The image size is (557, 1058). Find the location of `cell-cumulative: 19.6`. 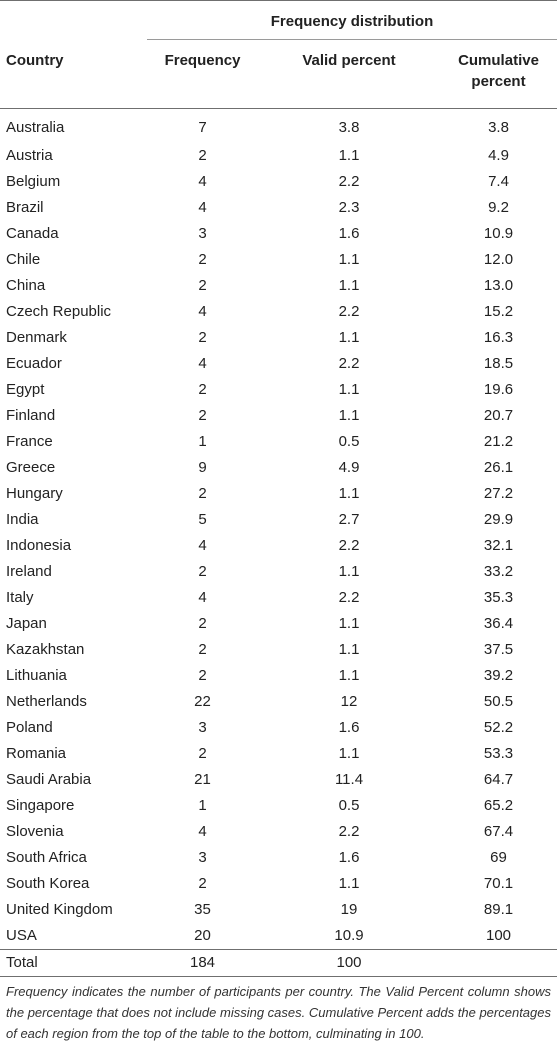

cell-cumulative: 19.6 is located at coordinates (498, 389).